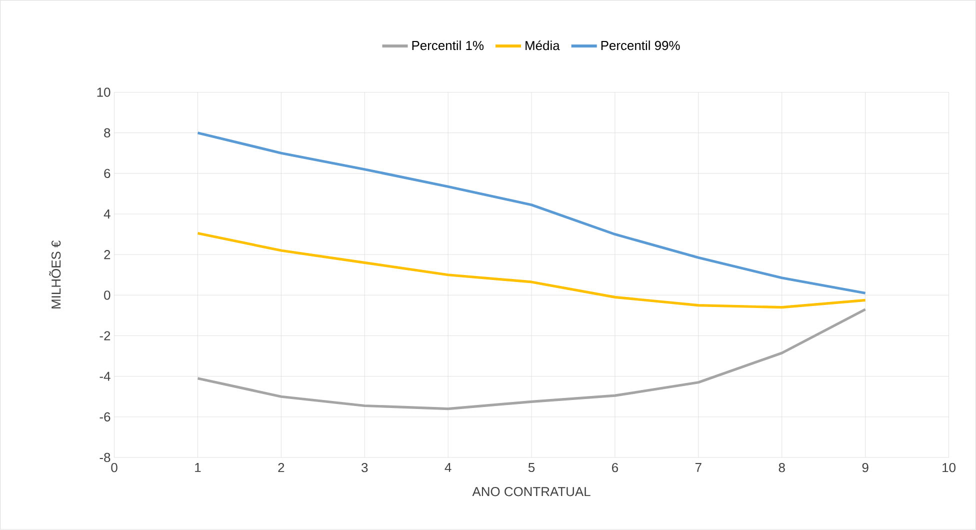 The height and width of the screenshot is (530, 976). I want to click on x-tick-label: 7, so click(699, 467).